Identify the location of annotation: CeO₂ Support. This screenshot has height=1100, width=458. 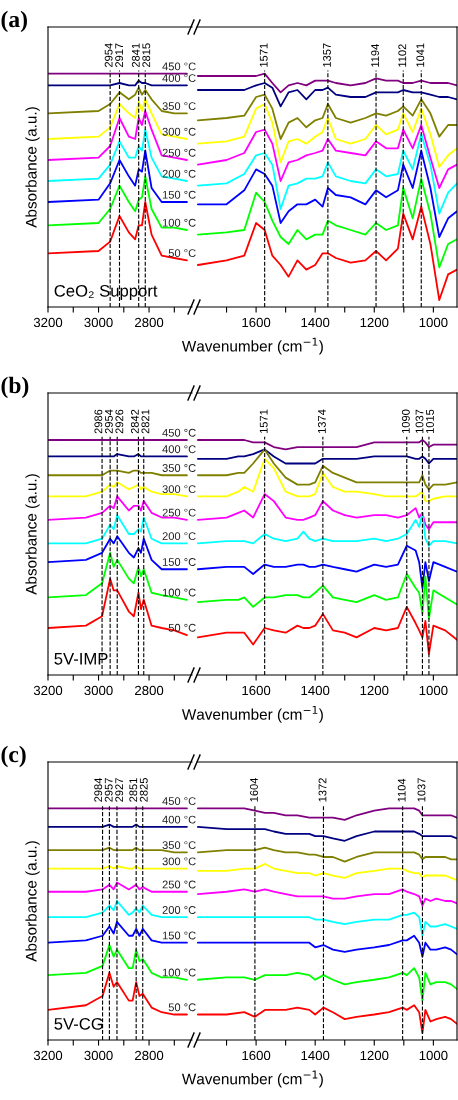
(106, 292).